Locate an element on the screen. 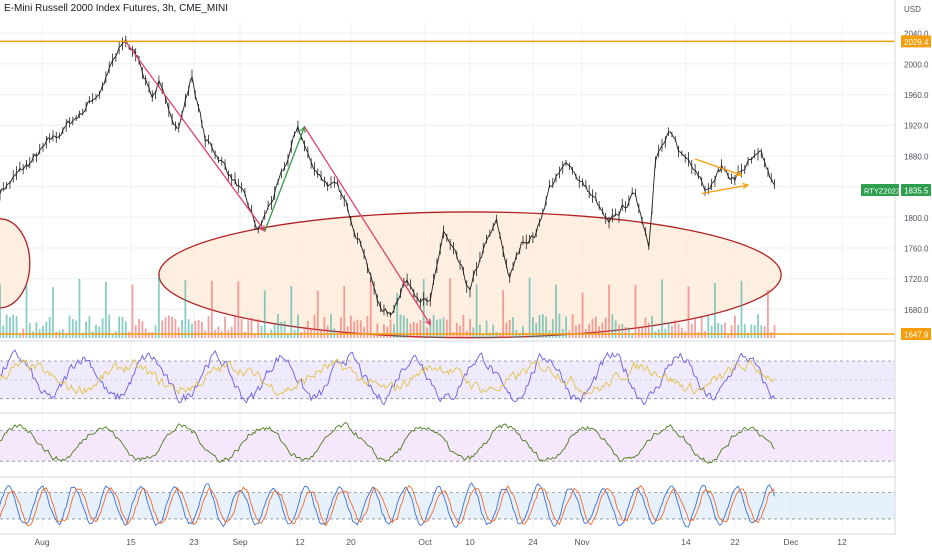 Image resolution: width=932 pixels, height=555 pixels. price-tick-label: 1920.0 is located at coordinates (916, 126).